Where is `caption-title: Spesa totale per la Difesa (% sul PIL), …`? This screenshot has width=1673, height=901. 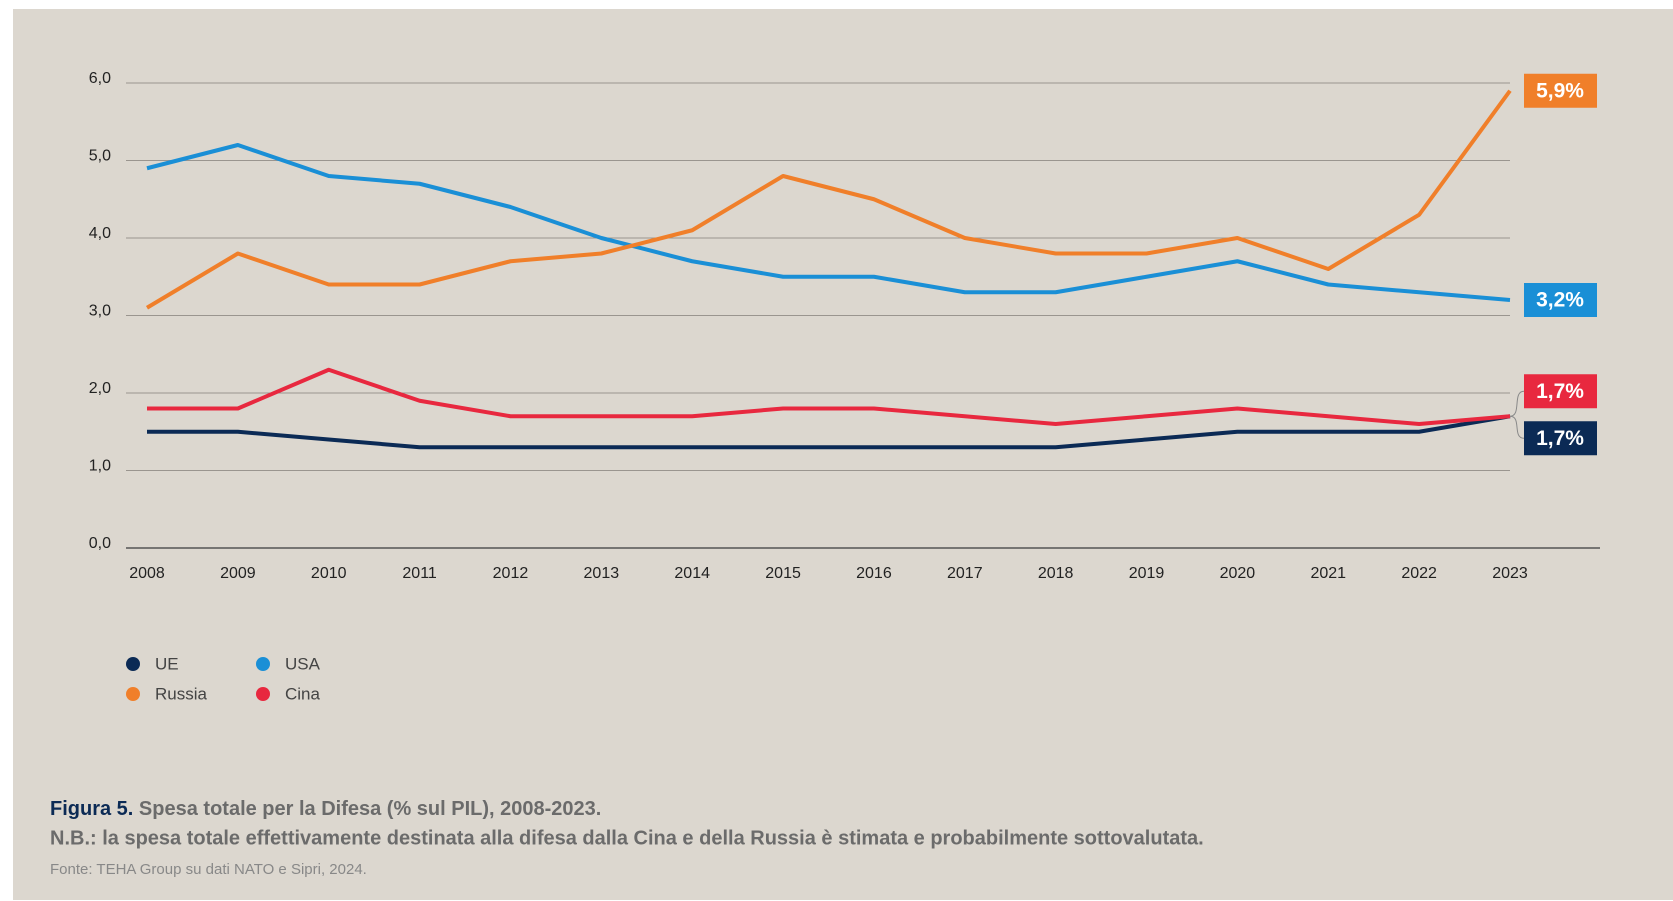 caption-title: Spesa totale per la Difesa (% sul PIL), … is located at coordinates (370, 809).